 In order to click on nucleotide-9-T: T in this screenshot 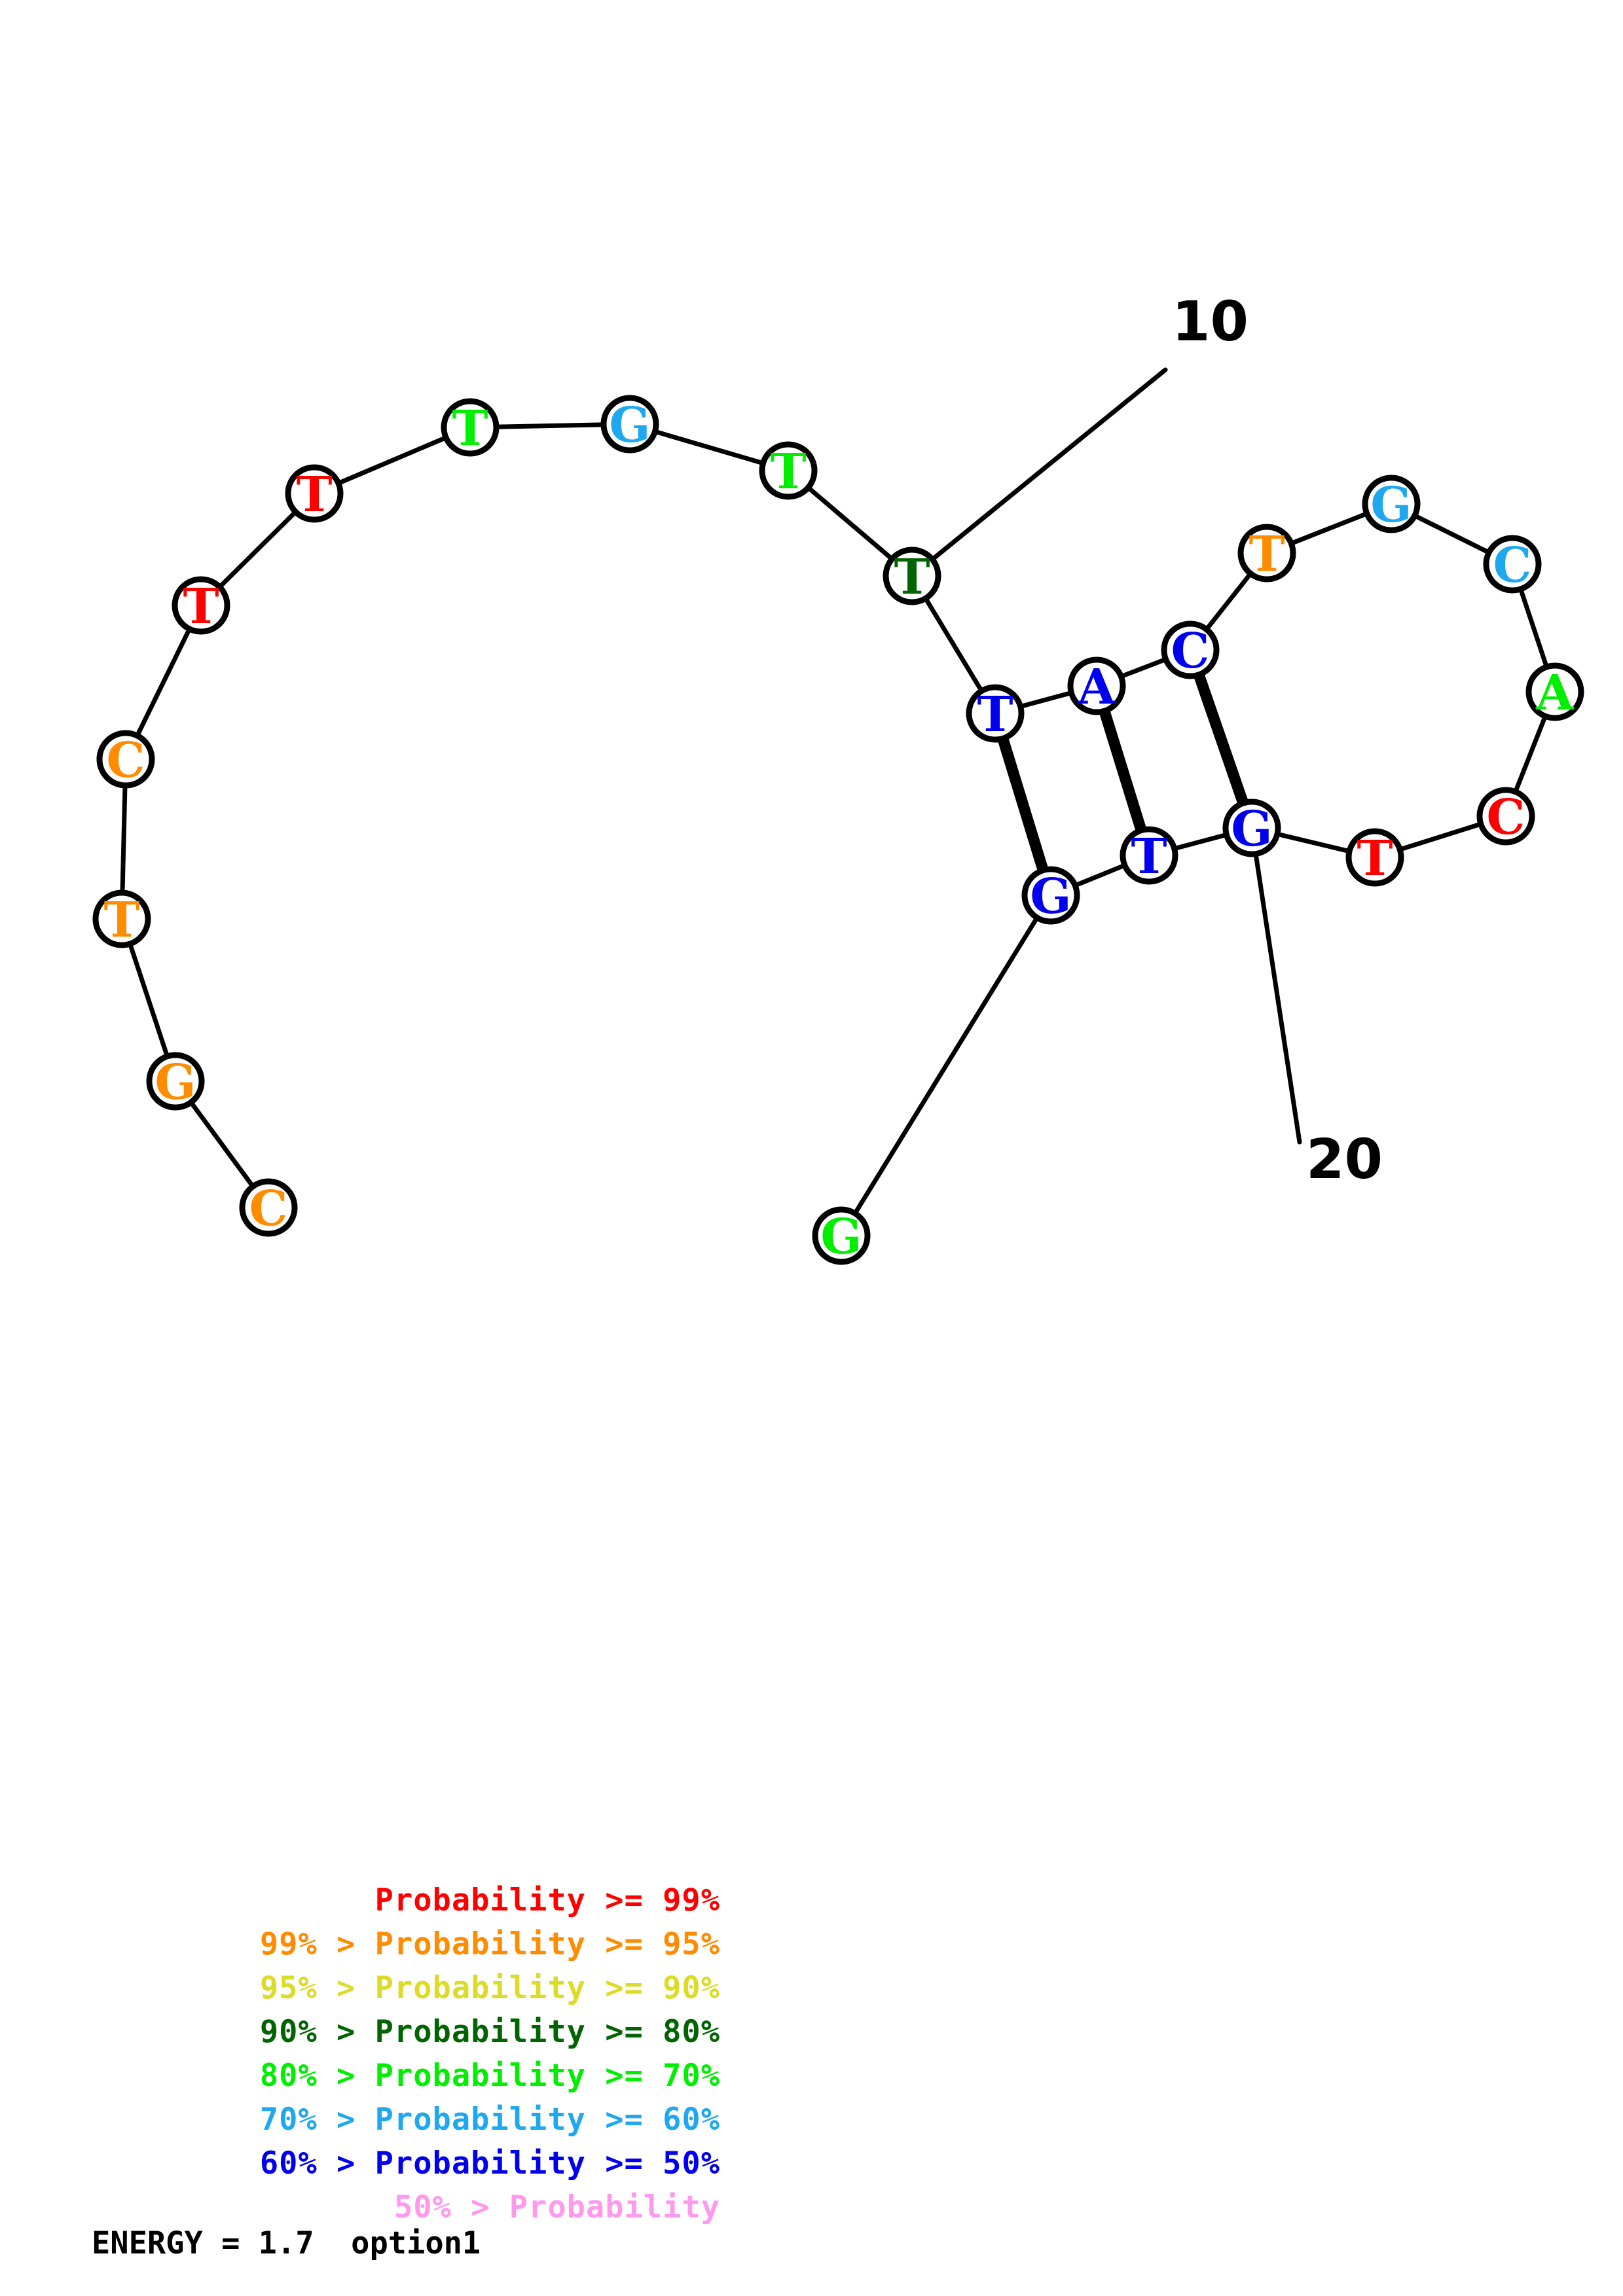, I will do `click(788, 470)`.